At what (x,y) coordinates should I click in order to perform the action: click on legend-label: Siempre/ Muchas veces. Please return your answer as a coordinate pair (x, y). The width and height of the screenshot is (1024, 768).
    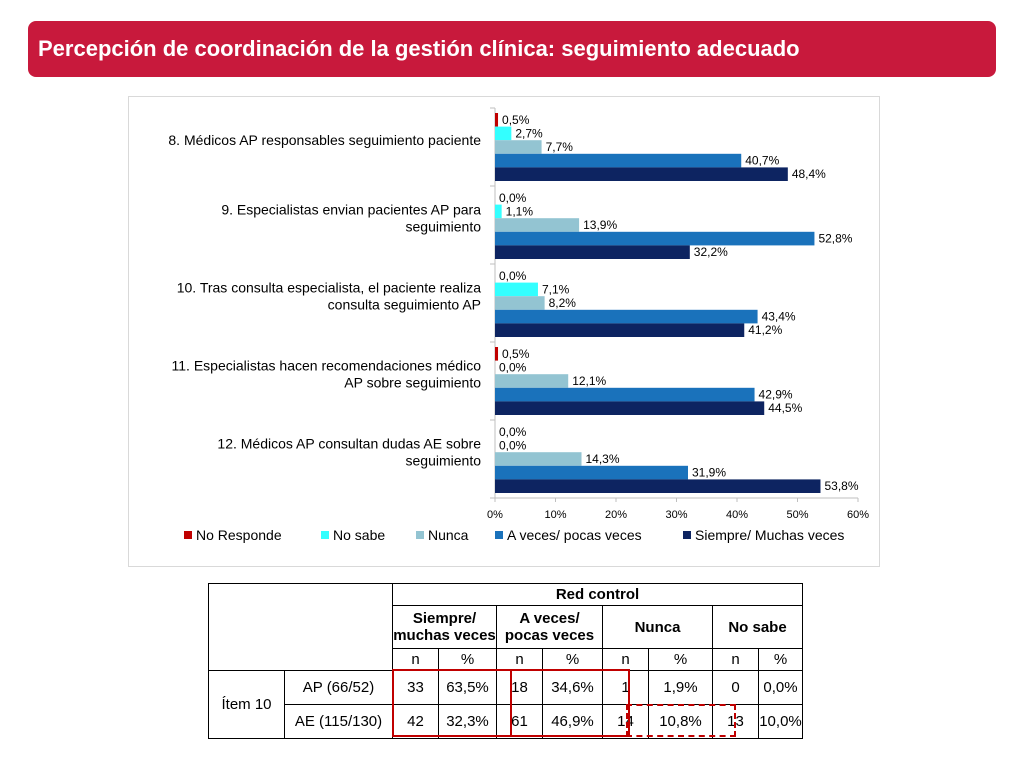
    Looking at the image, I should click on (769, 535).